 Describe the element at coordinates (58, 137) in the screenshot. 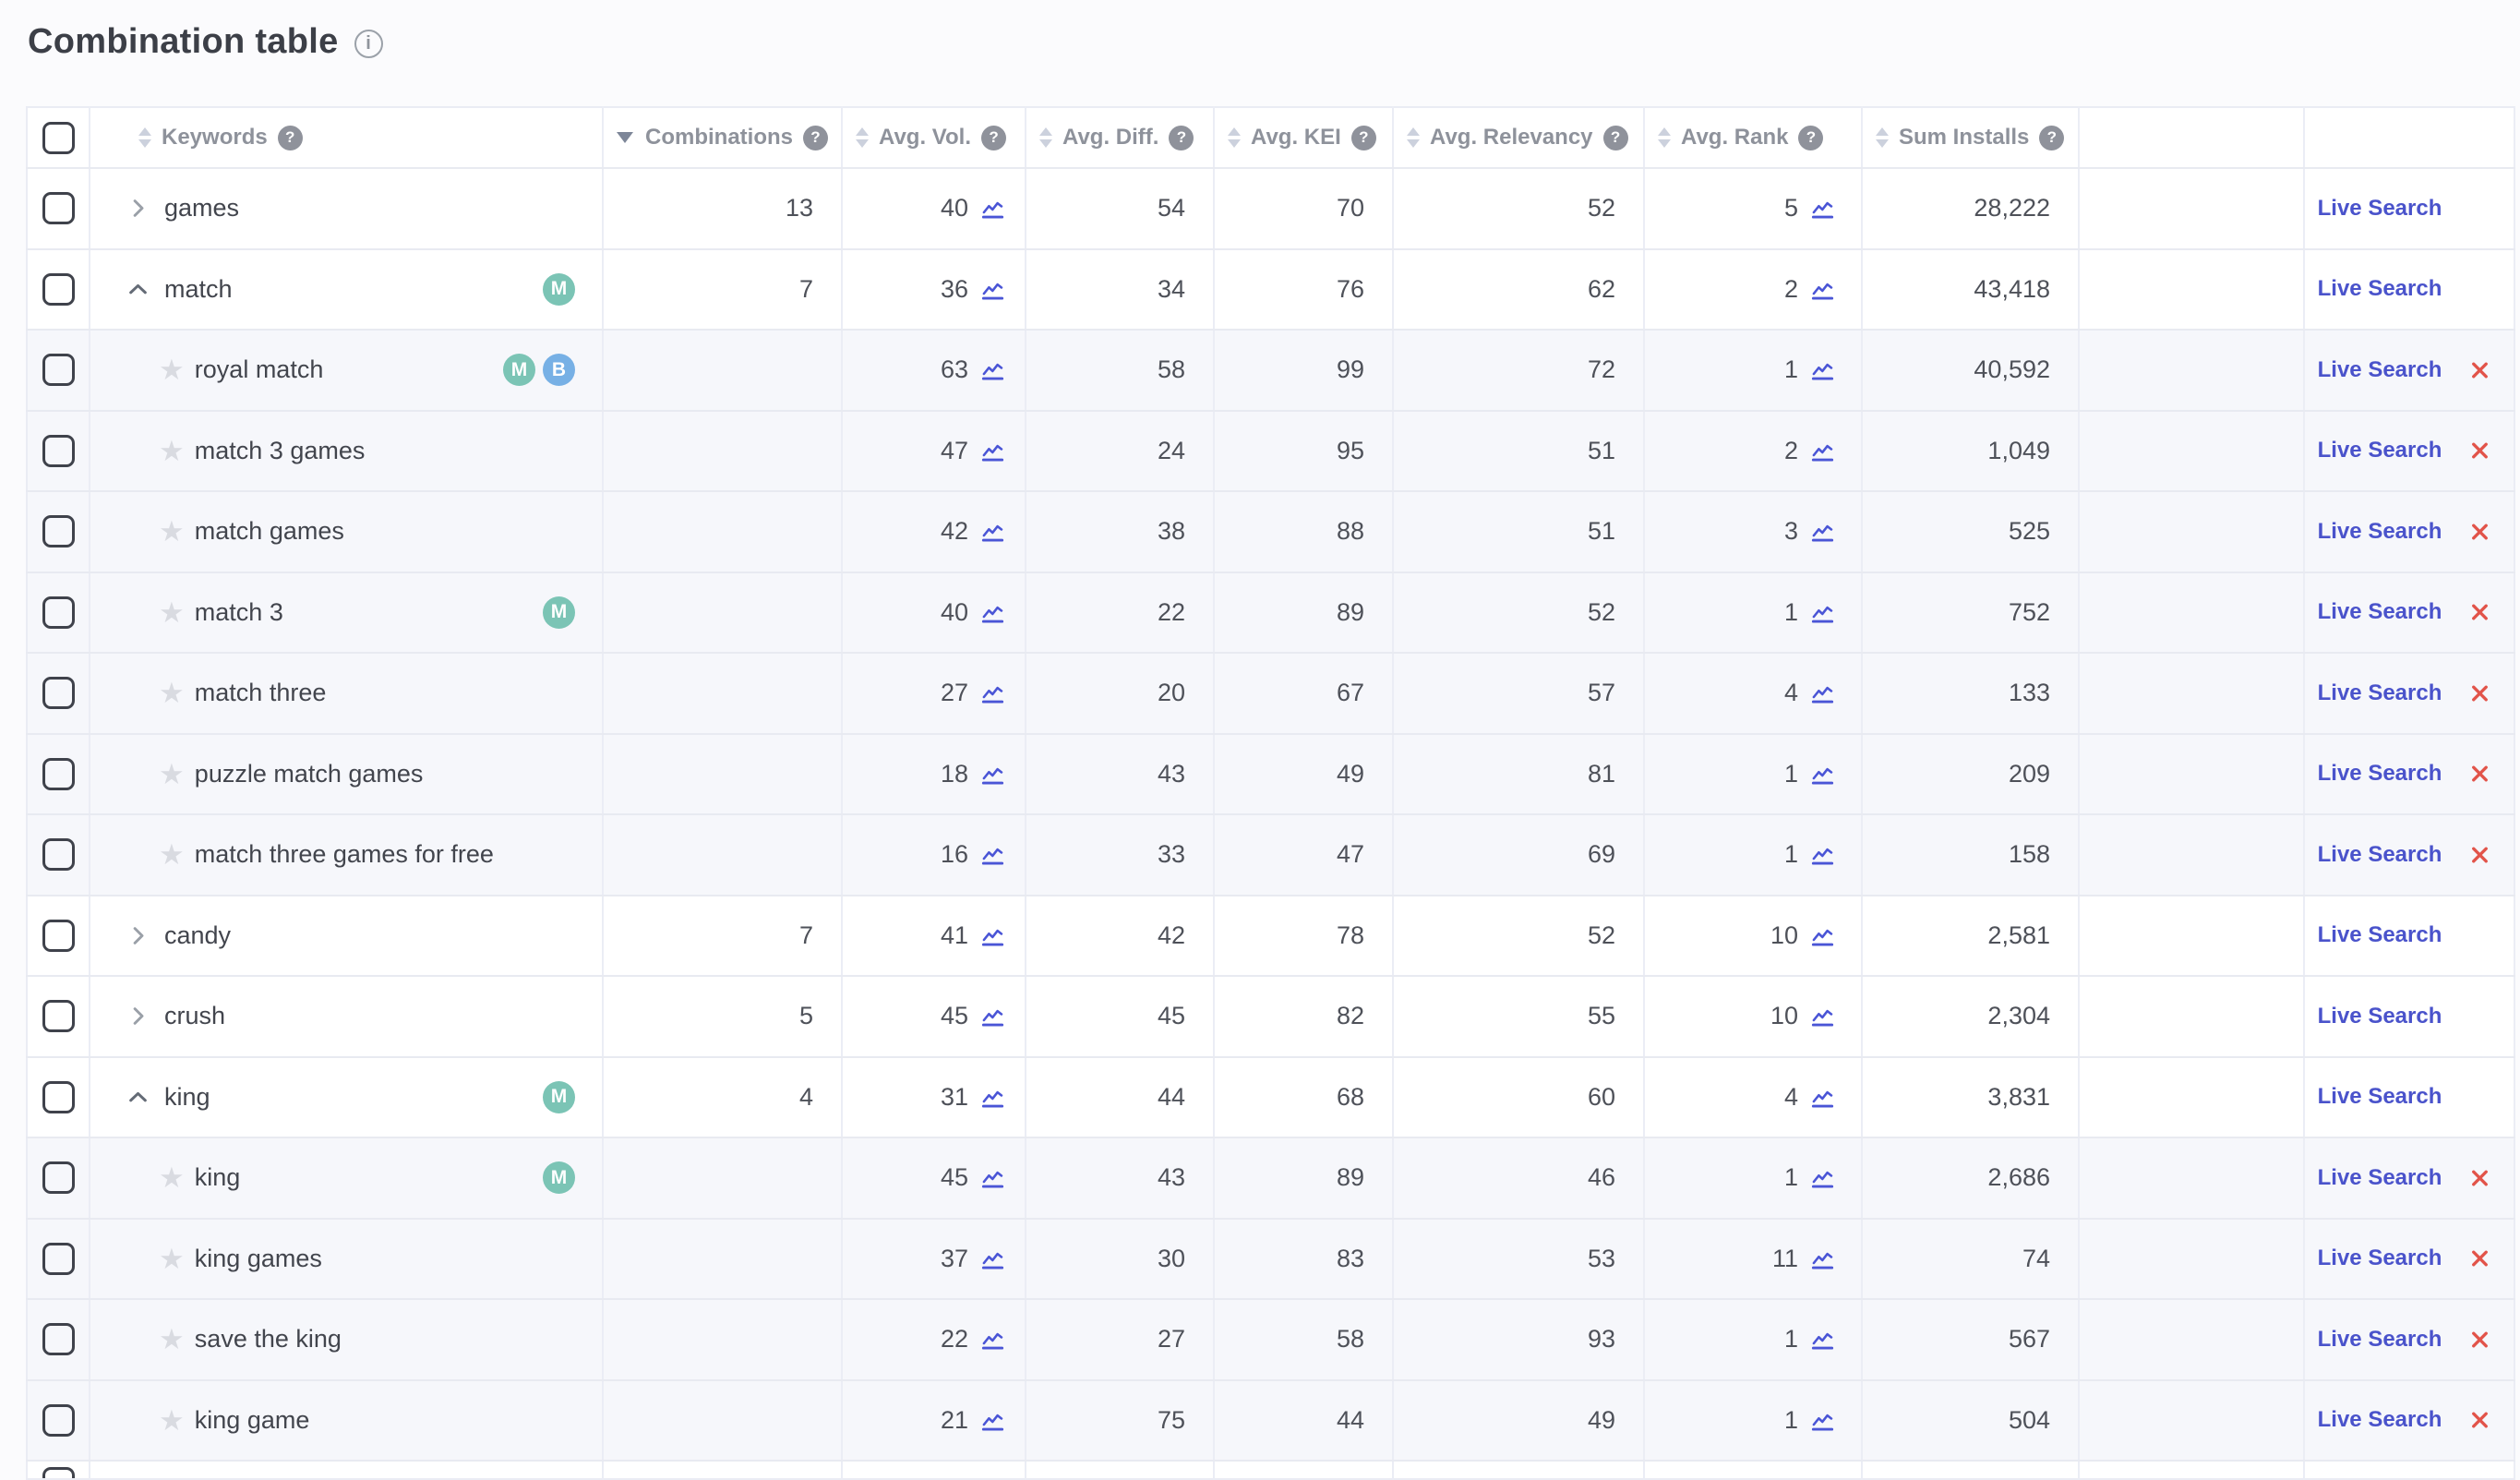

I see `select-all-checkbox` at that location.